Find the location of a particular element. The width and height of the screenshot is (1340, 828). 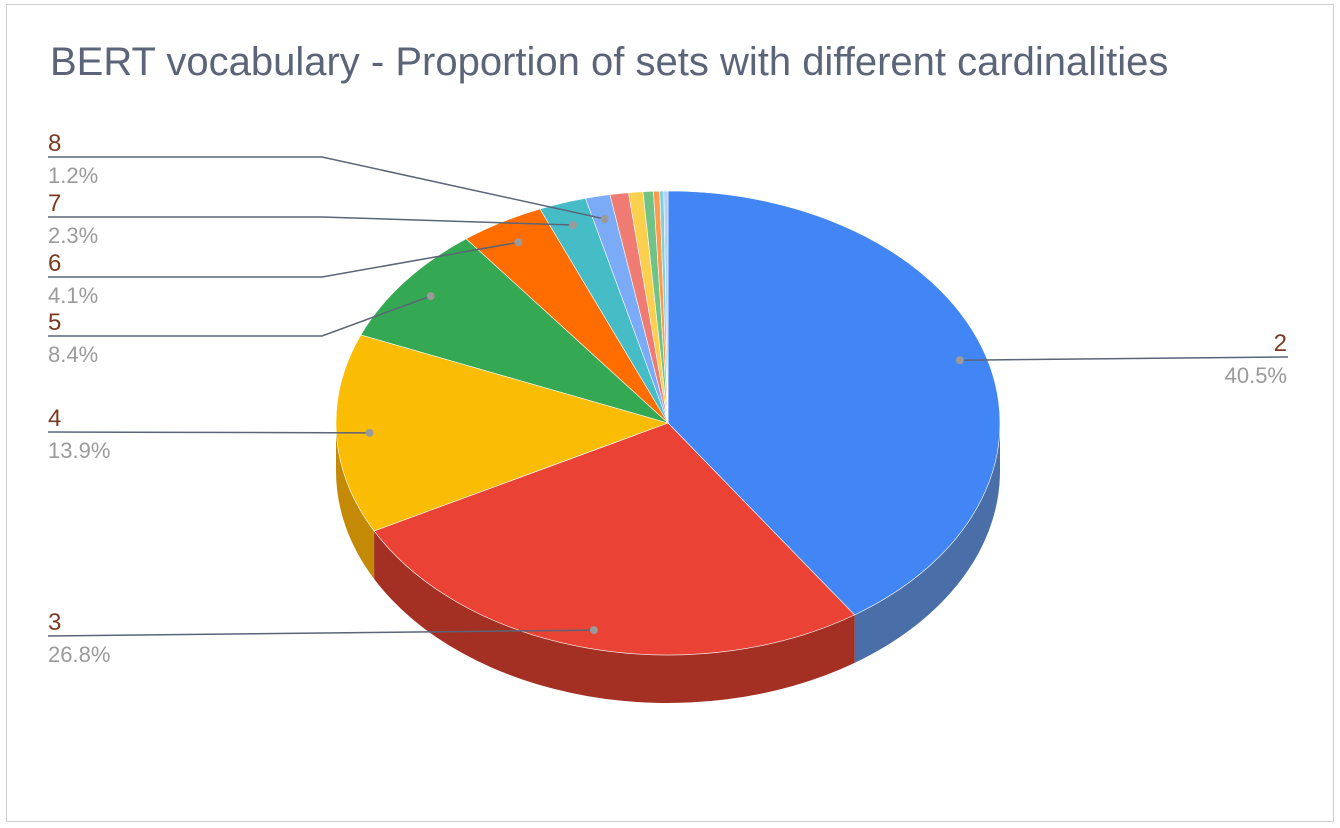

slice-label-7: 7 is located at coordinates (54, 203).